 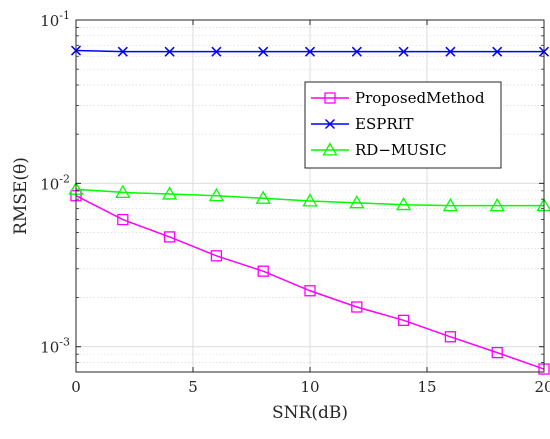 I want to click on legend: ProposedMethod ESPRIT RD−MUSIC, so click(x=403, y=125).